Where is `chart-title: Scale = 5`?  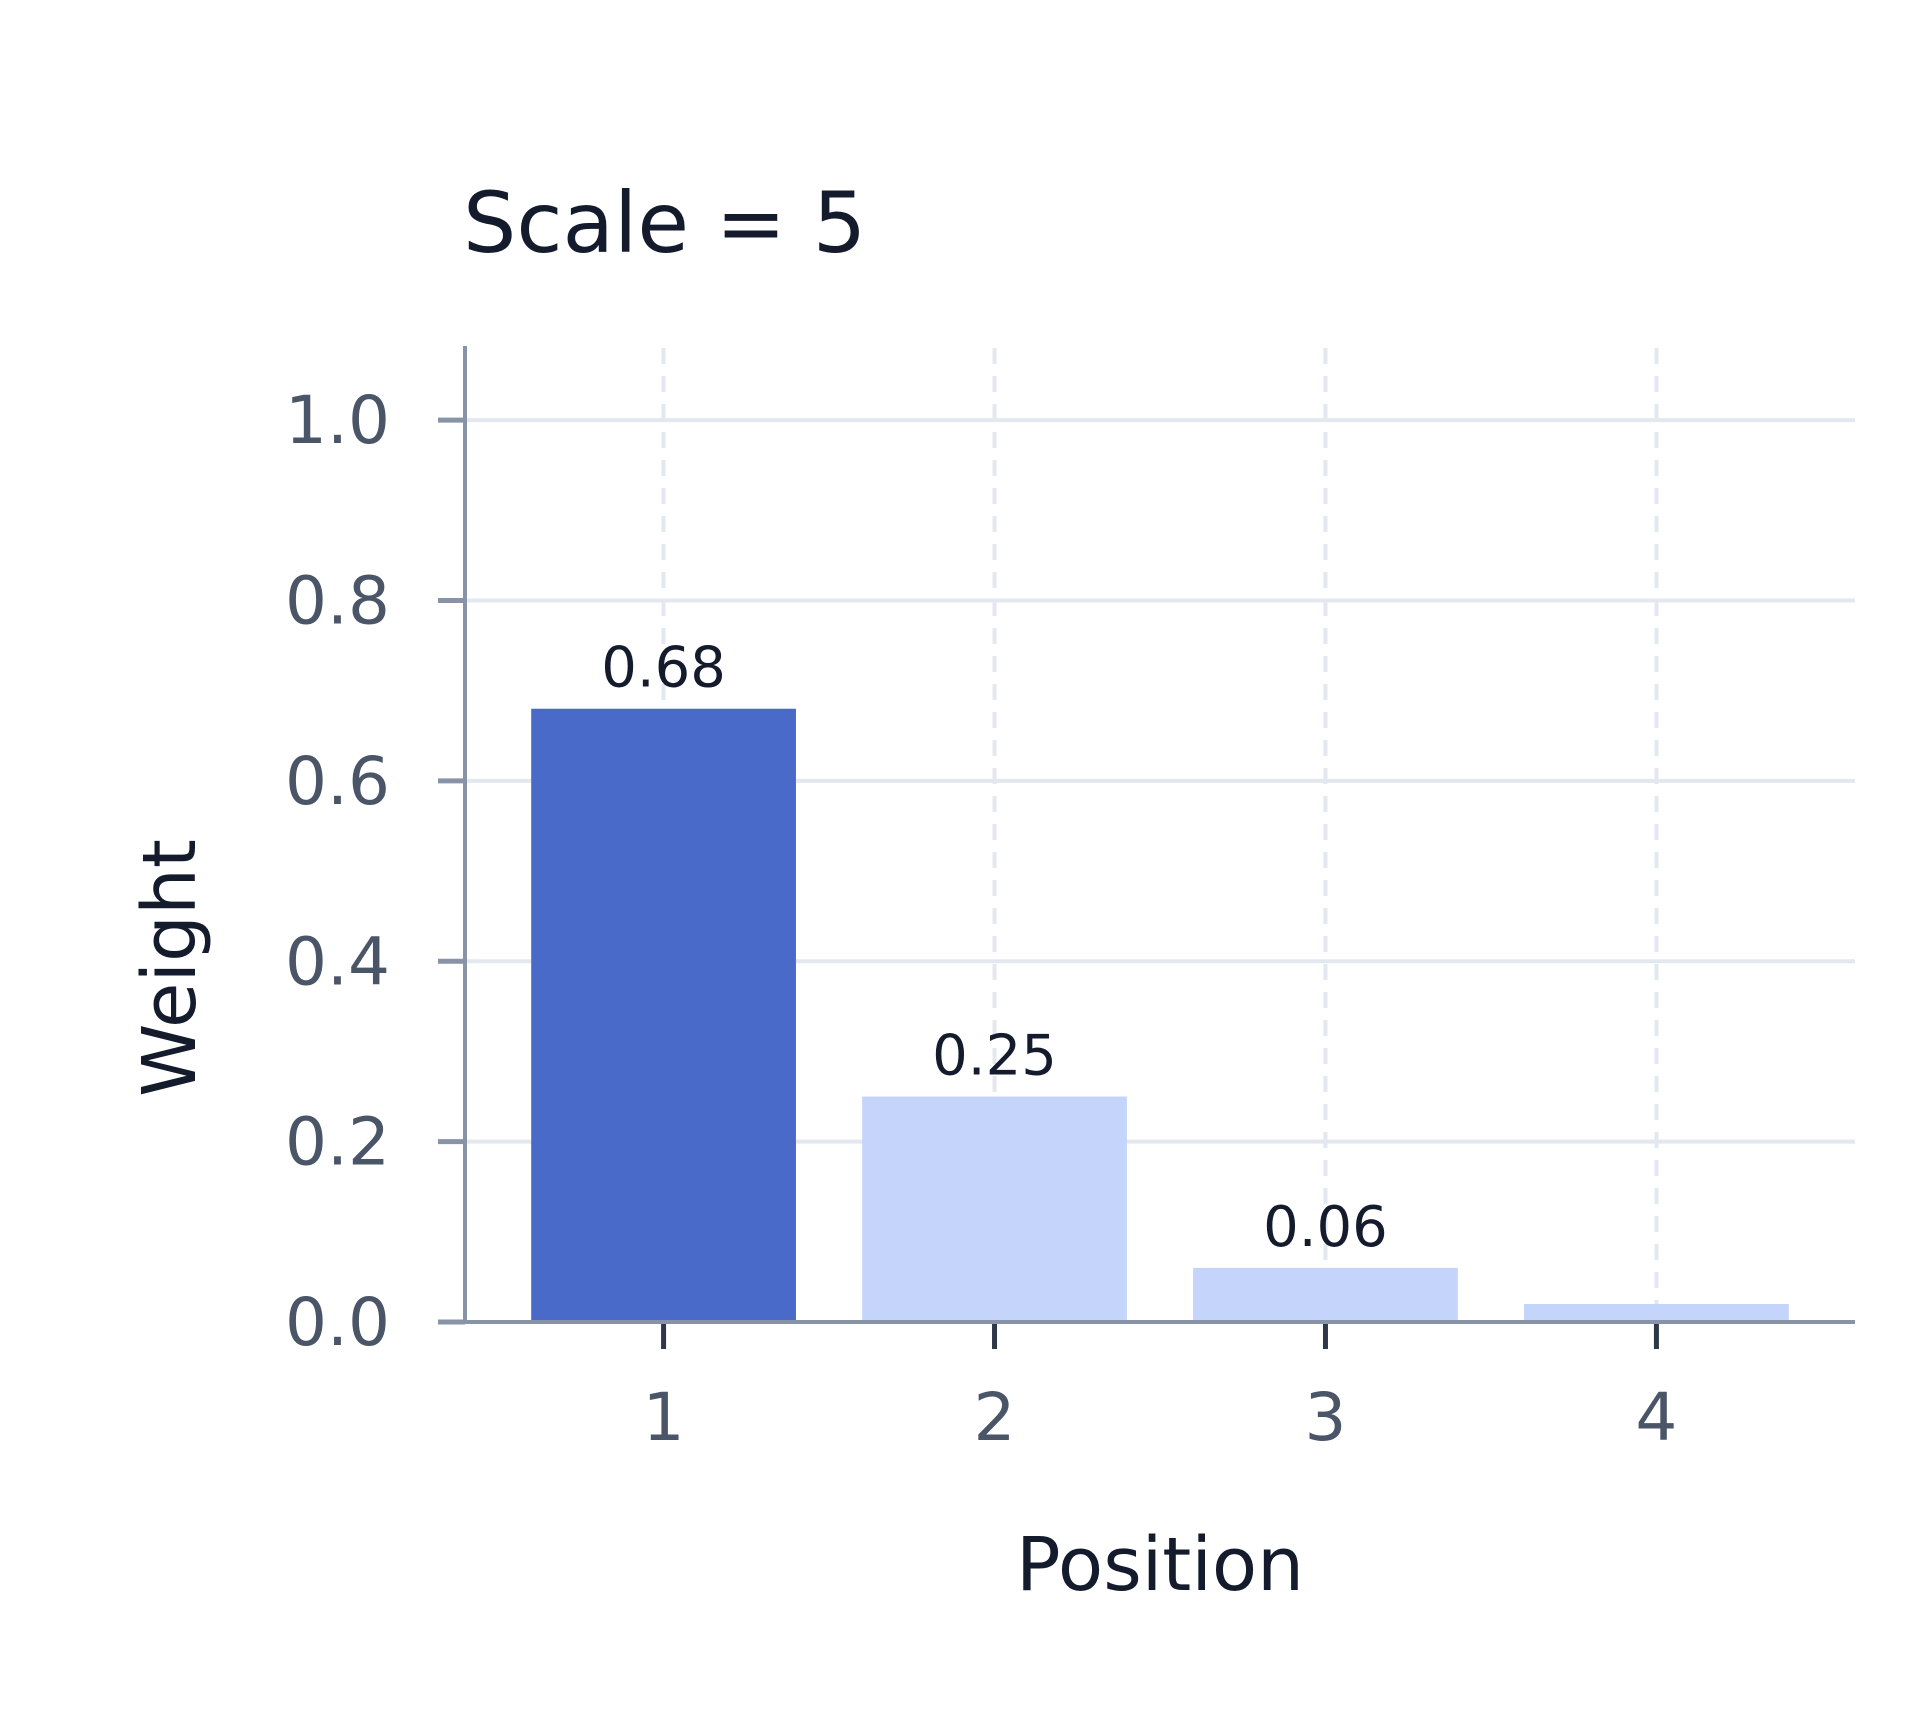
chart-title: Scale = 5 is located at coordinates (664, 223).